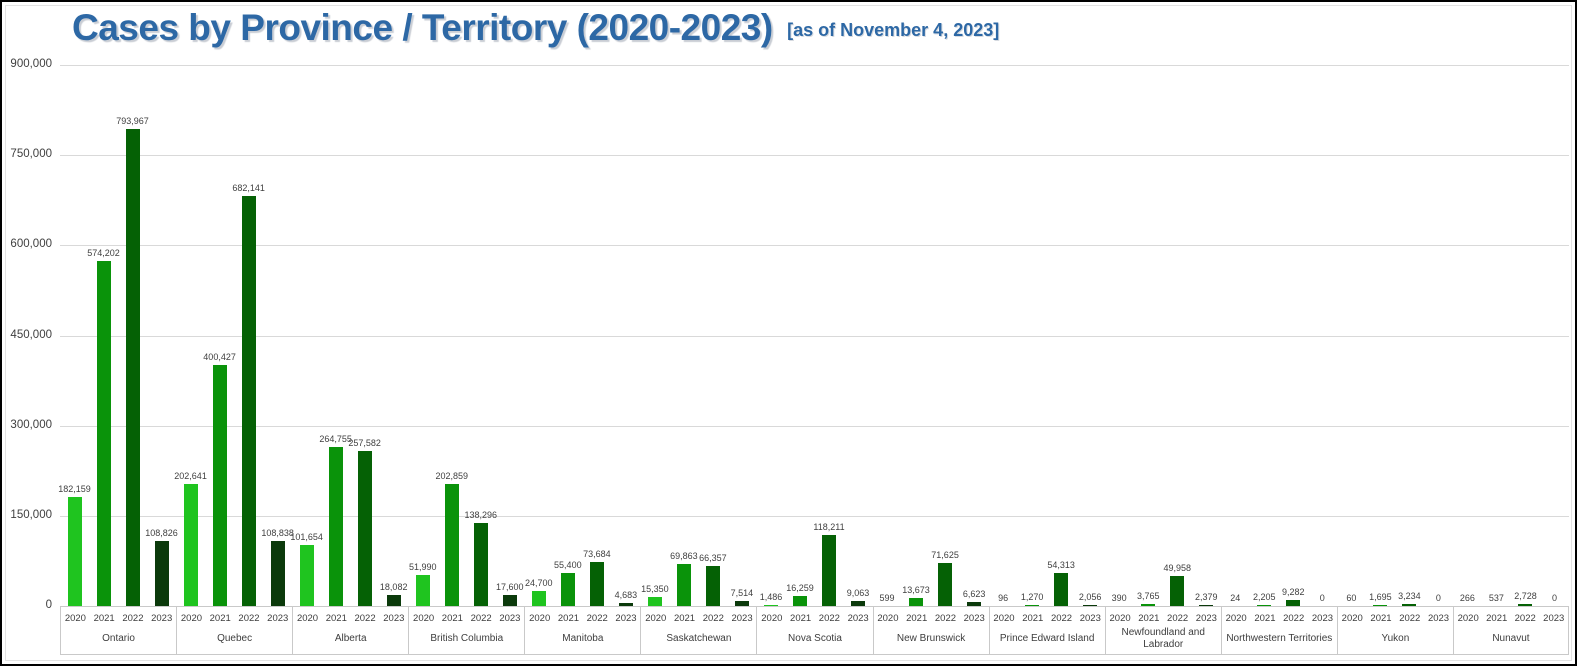 The image size is (1577, 666). Describe the element at coordinates (235, 638) in the screenshot. I see `category-label: Quebec` at that location.